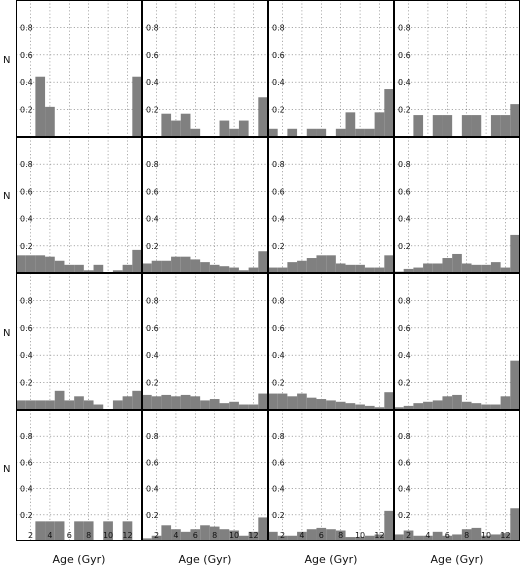  I want to click on ytick-label-0.2-r3c4: 0.2, so click(404, 383).